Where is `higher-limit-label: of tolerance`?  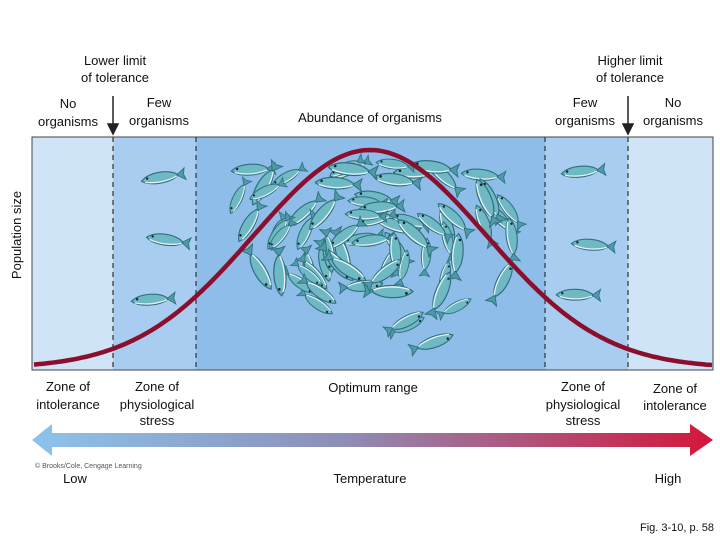
higher-limit-label: of tolerance is located at coordinates (630, 77).